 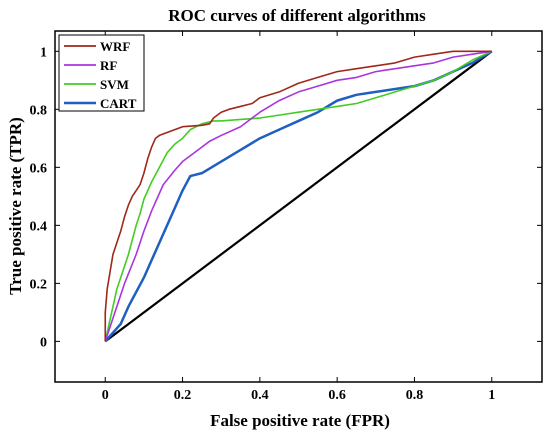 I want to click on x-tick-label: 0.4, so click(x=260, y=395).